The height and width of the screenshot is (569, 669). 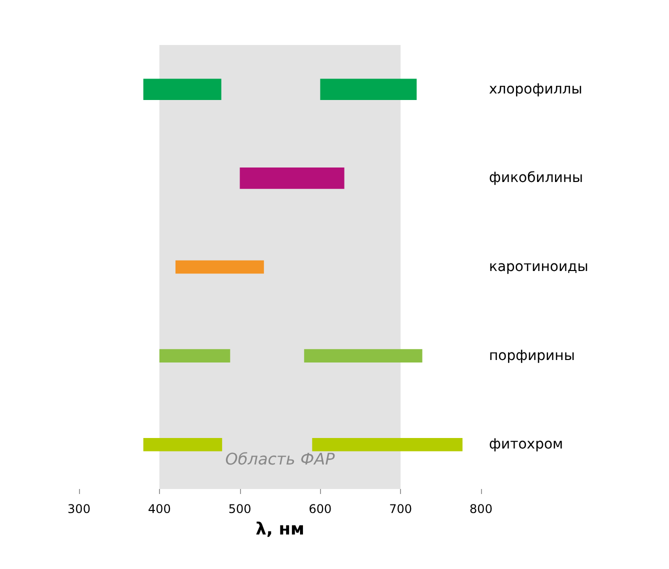 I want to click on x-tick-label: 400, so click(x=159, y=509).